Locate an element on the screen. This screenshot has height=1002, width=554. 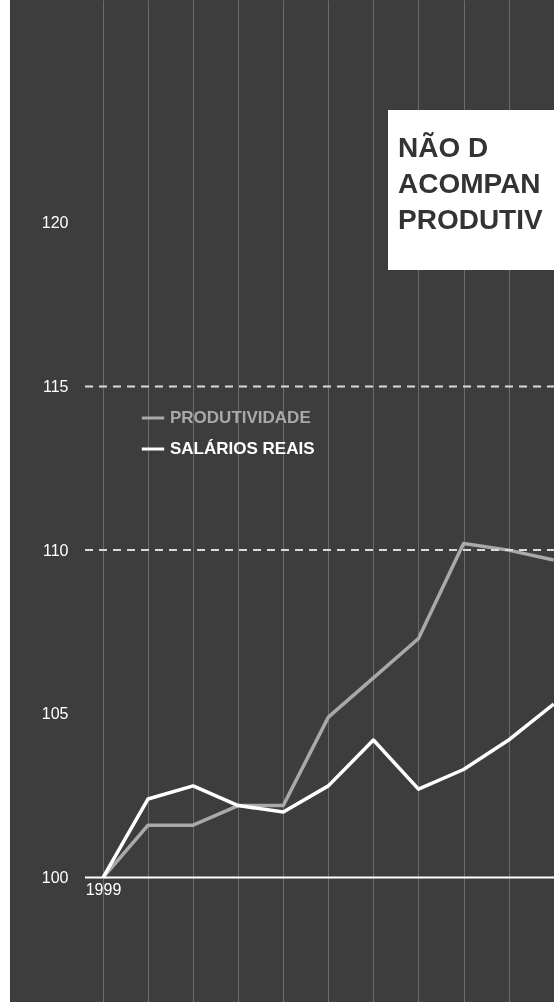
legend-label: SALÁRIOS REAIS is located at coordinates (242, 448).